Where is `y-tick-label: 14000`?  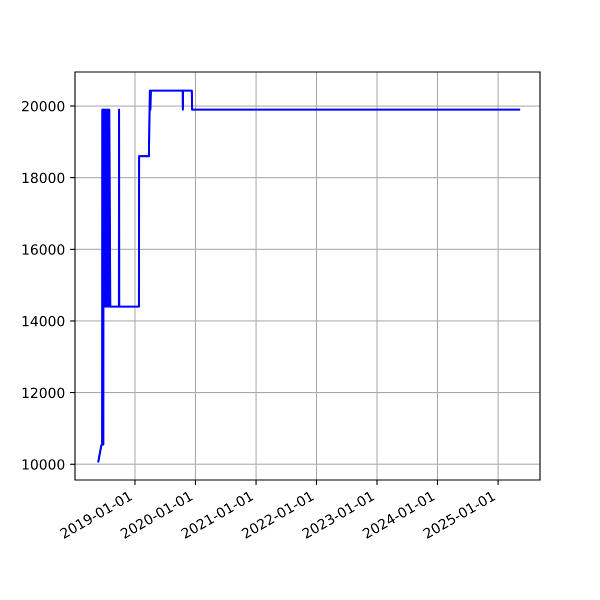
y-tick-label: 14000 is located at coordinates (43, 321).